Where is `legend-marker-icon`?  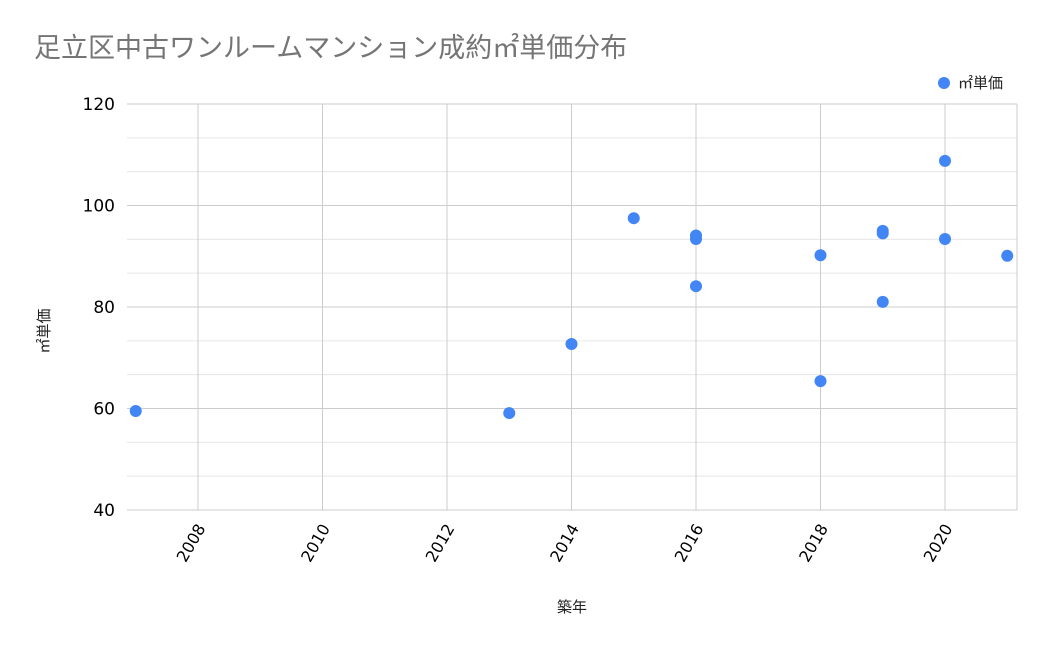 legend-marker-icon is located at coordinates (944, 82).